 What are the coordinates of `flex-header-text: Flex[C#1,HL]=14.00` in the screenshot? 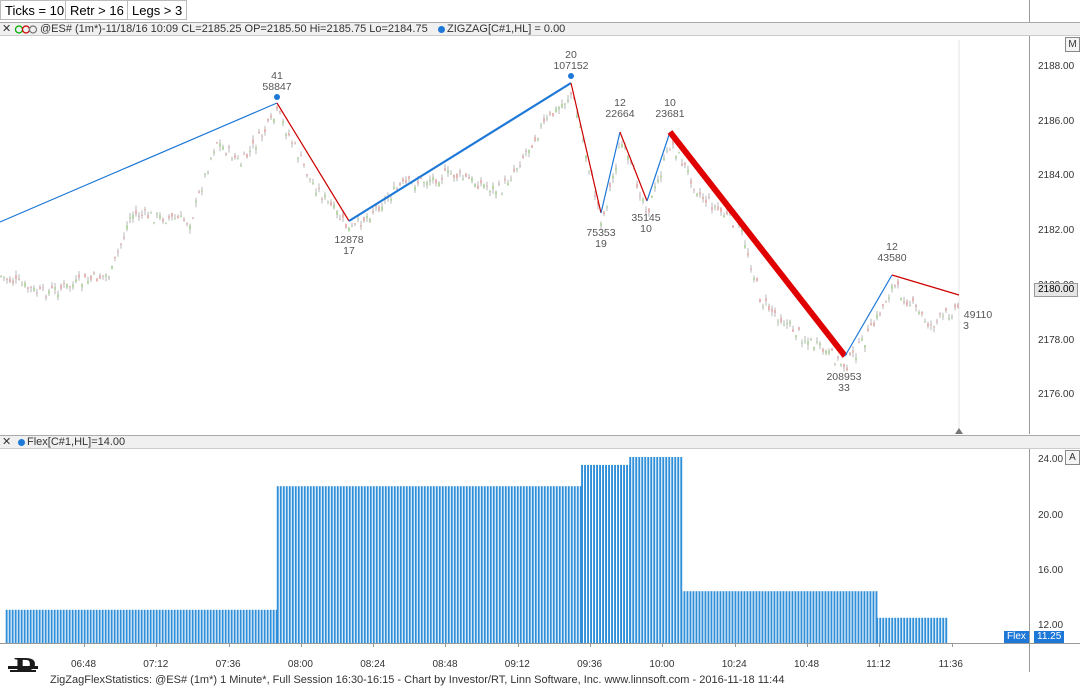 It's located at (76, 442).